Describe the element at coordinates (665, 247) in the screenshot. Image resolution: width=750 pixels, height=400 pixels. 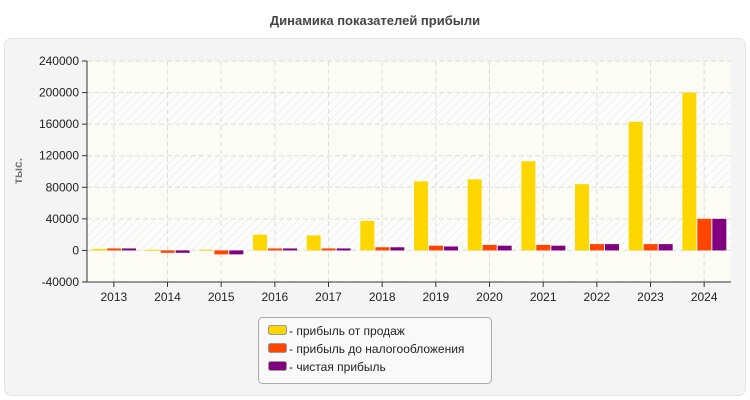
I see `bar-net-2023` at that location.